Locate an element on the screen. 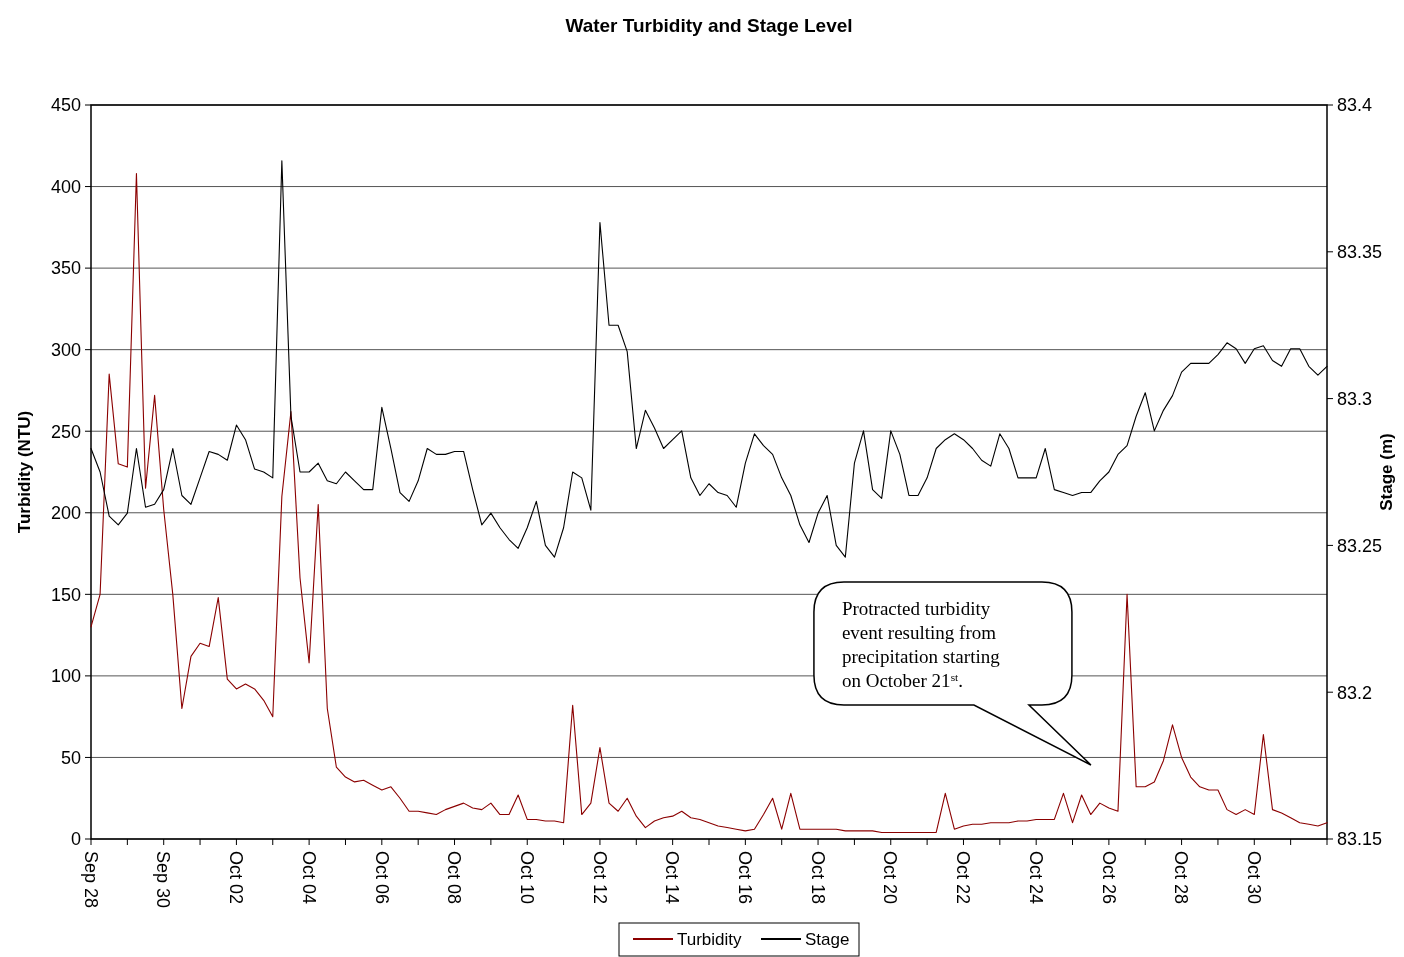 The width and height of the screenshot is (1404, 957). x-tick-label: Oct 16 is located at coordinates (745, 878).